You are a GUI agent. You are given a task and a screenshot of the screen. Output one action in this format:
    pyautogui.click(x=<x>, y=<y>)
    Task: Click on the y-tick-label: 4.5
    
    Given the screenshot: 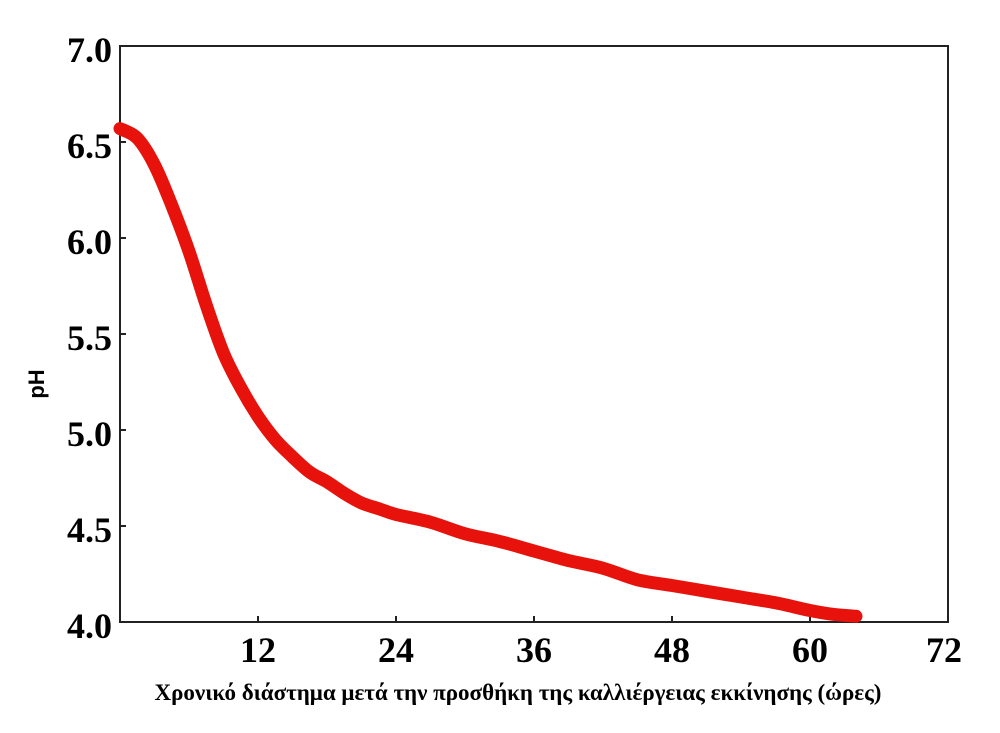 What is the action you would take?
    pyautogui.click(x=89, y=530)
    